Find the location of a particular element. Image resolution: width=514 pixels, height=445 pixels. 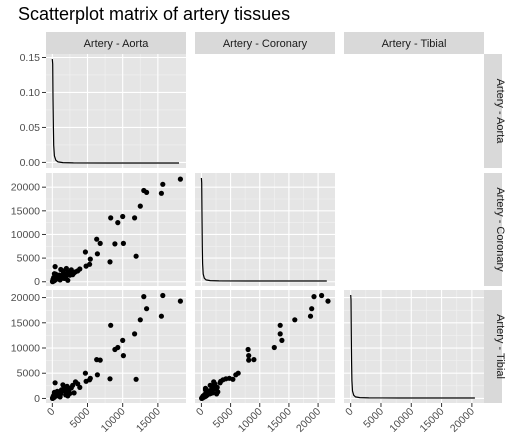

chart-title: Scatterplot matrix of artery tissues is located at coordinates (154, 14).